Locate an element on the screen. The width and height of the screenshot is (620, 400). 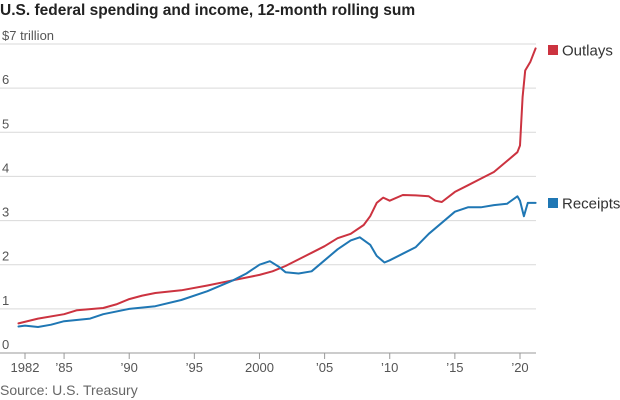
y-axis-ticks: 0 1 2 3 4 5 6 $7 trillion is located at coordinates (28, 190).